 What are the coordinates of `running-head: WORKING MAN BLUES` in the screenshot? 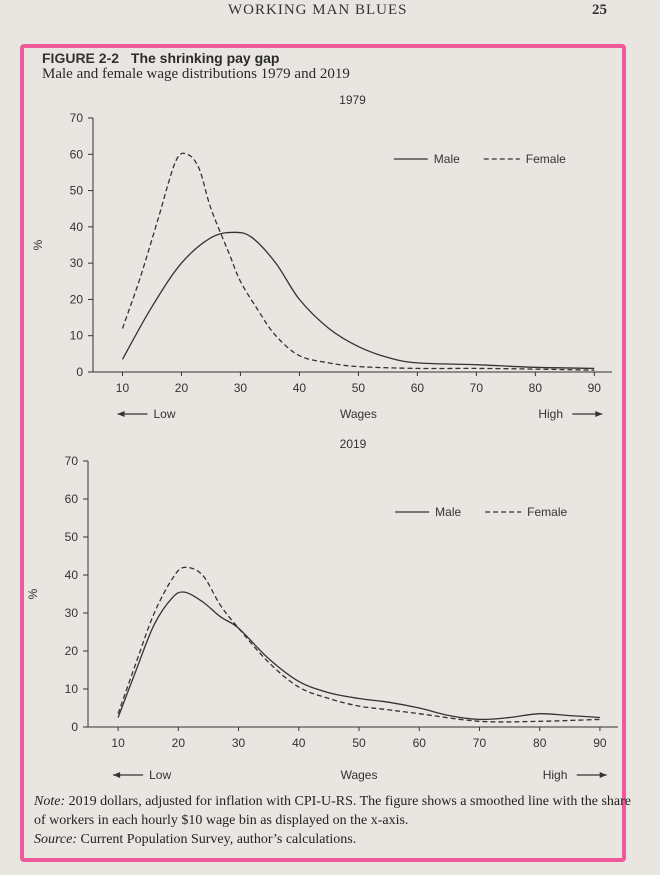 It's located at (318, 10).